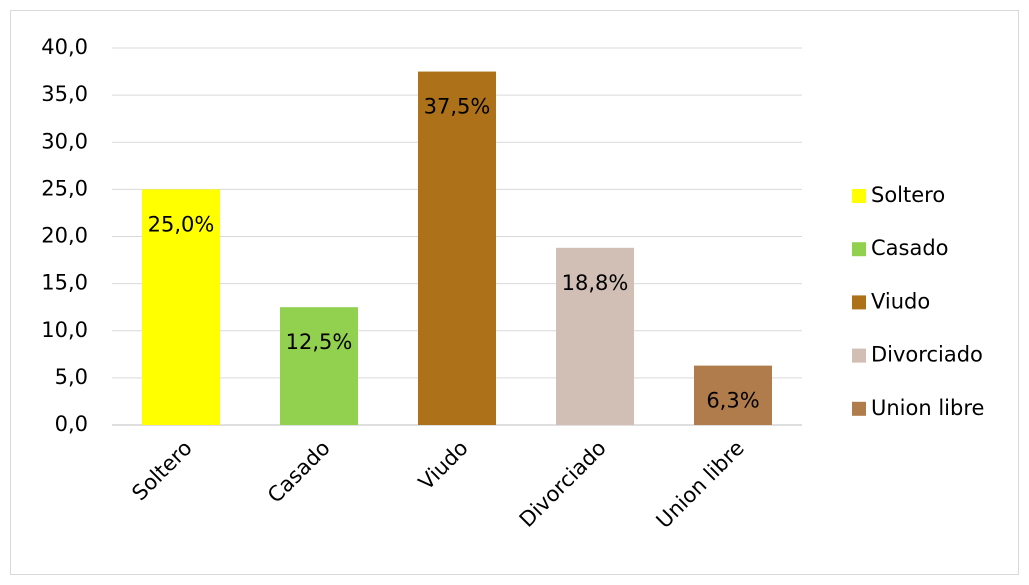 The image size is (1029, 585). I want to click on y-tick-label: 20,0, so click(64, 236).